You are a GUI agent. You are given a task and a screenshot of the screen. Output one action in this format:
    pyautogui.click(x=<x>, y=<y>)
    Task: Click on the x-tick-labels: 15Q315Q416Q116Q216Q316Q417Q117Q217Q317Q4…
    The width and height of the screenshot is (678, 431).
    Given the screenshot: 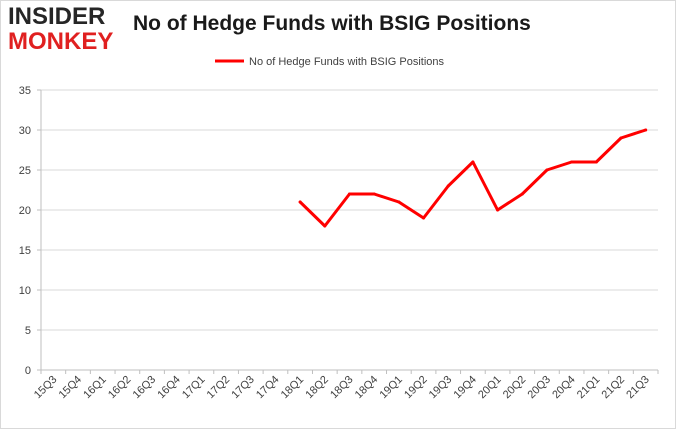 What is the action you would take?
    pyautogui.click(x=342, y=388)
    